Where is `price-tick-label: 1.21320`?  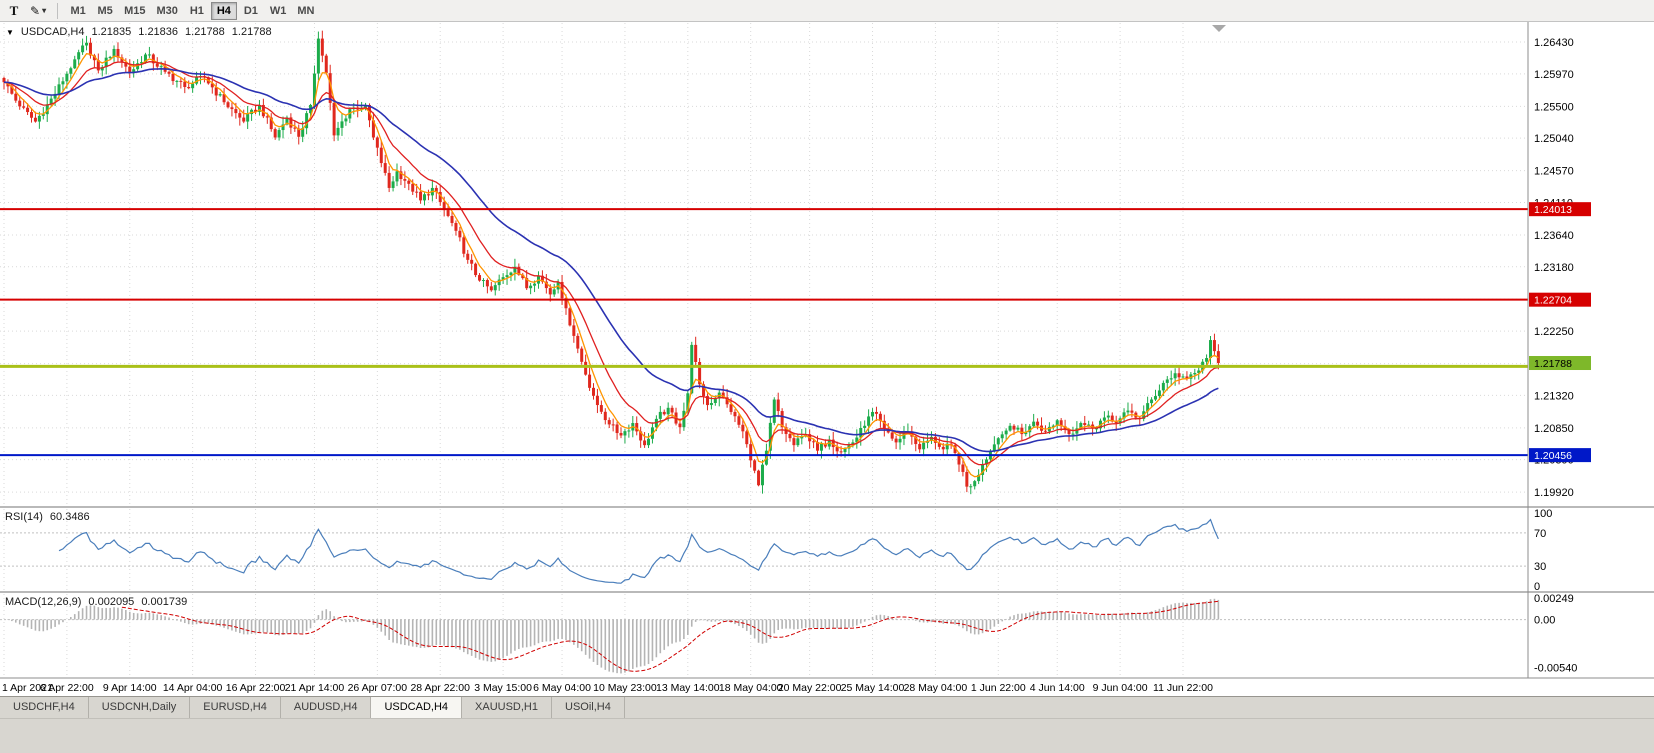
price-tick-label: 1.21320 is located at coordinates (1554, 396).